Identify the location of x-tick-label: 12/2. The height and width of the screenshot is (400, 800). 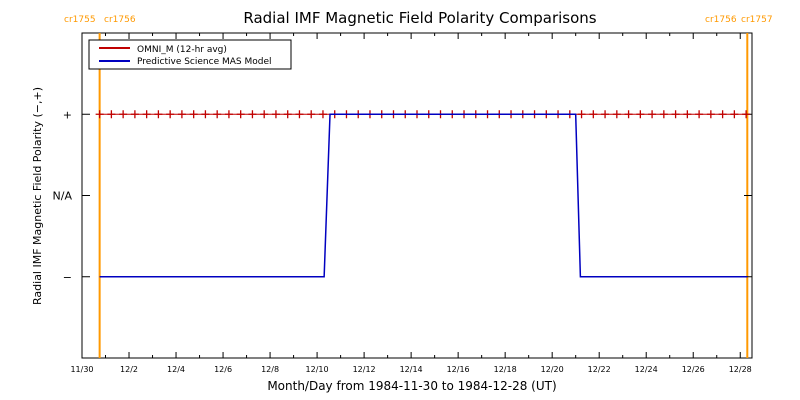
(129, 369).